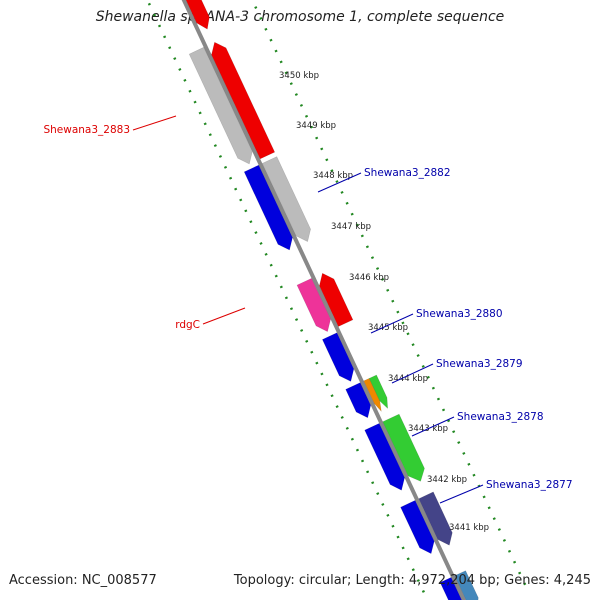 This screenshot has width=600, height=600. I want to click on gene-arrow-blue-bottom, so click(451, 588).